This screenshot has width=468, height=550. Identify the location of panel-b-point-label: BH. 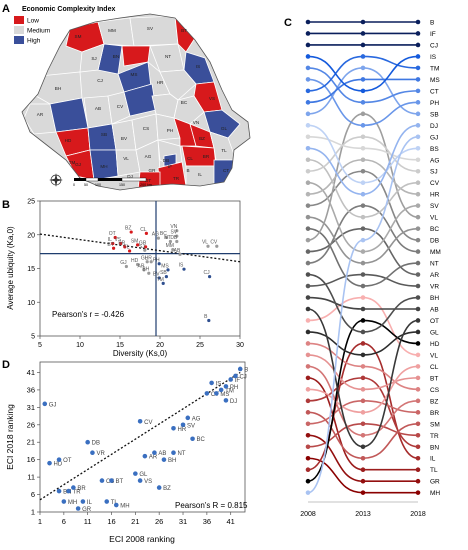
(145, 270).